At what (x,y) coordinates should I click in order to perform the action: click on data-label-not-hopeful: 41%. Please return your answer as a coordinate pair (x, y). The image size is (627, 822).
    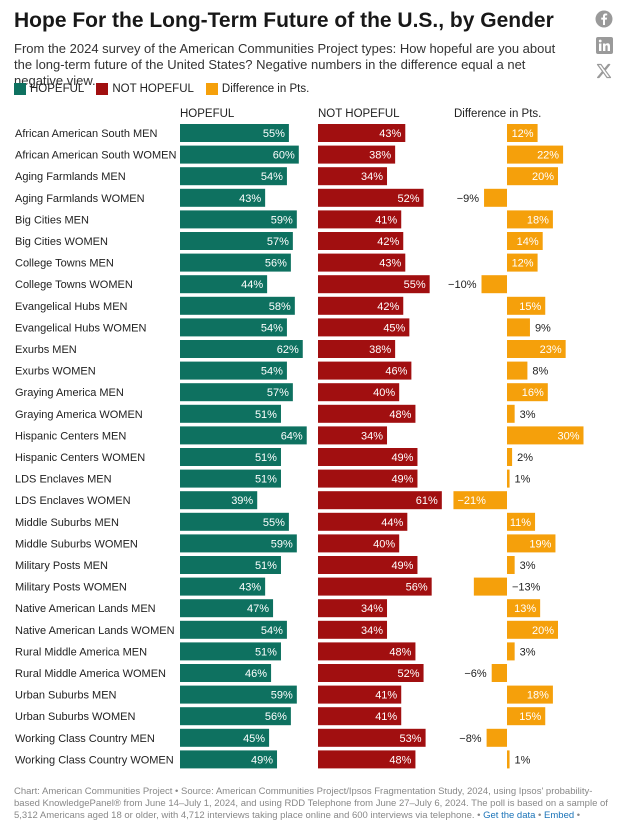
    Looking at the image, I should click on (386, 717).